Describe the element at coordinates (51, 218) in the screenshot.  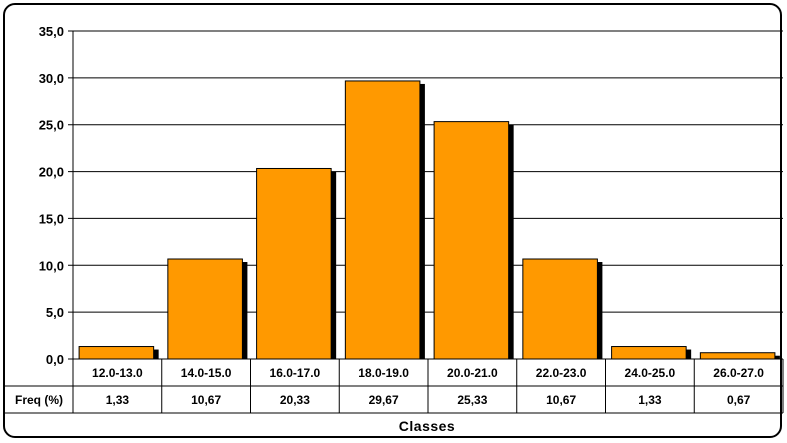
I see `y-tick-label: 15,0` at that location.